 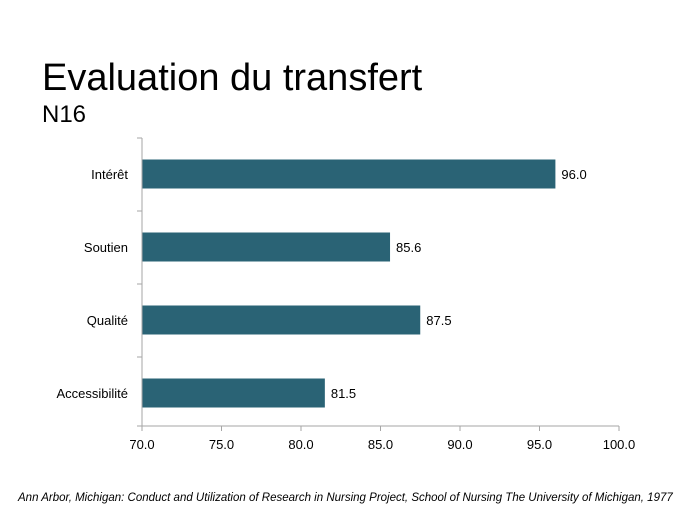 I want to click on x-tick-label: 75.0, so click(x=221, y=444).